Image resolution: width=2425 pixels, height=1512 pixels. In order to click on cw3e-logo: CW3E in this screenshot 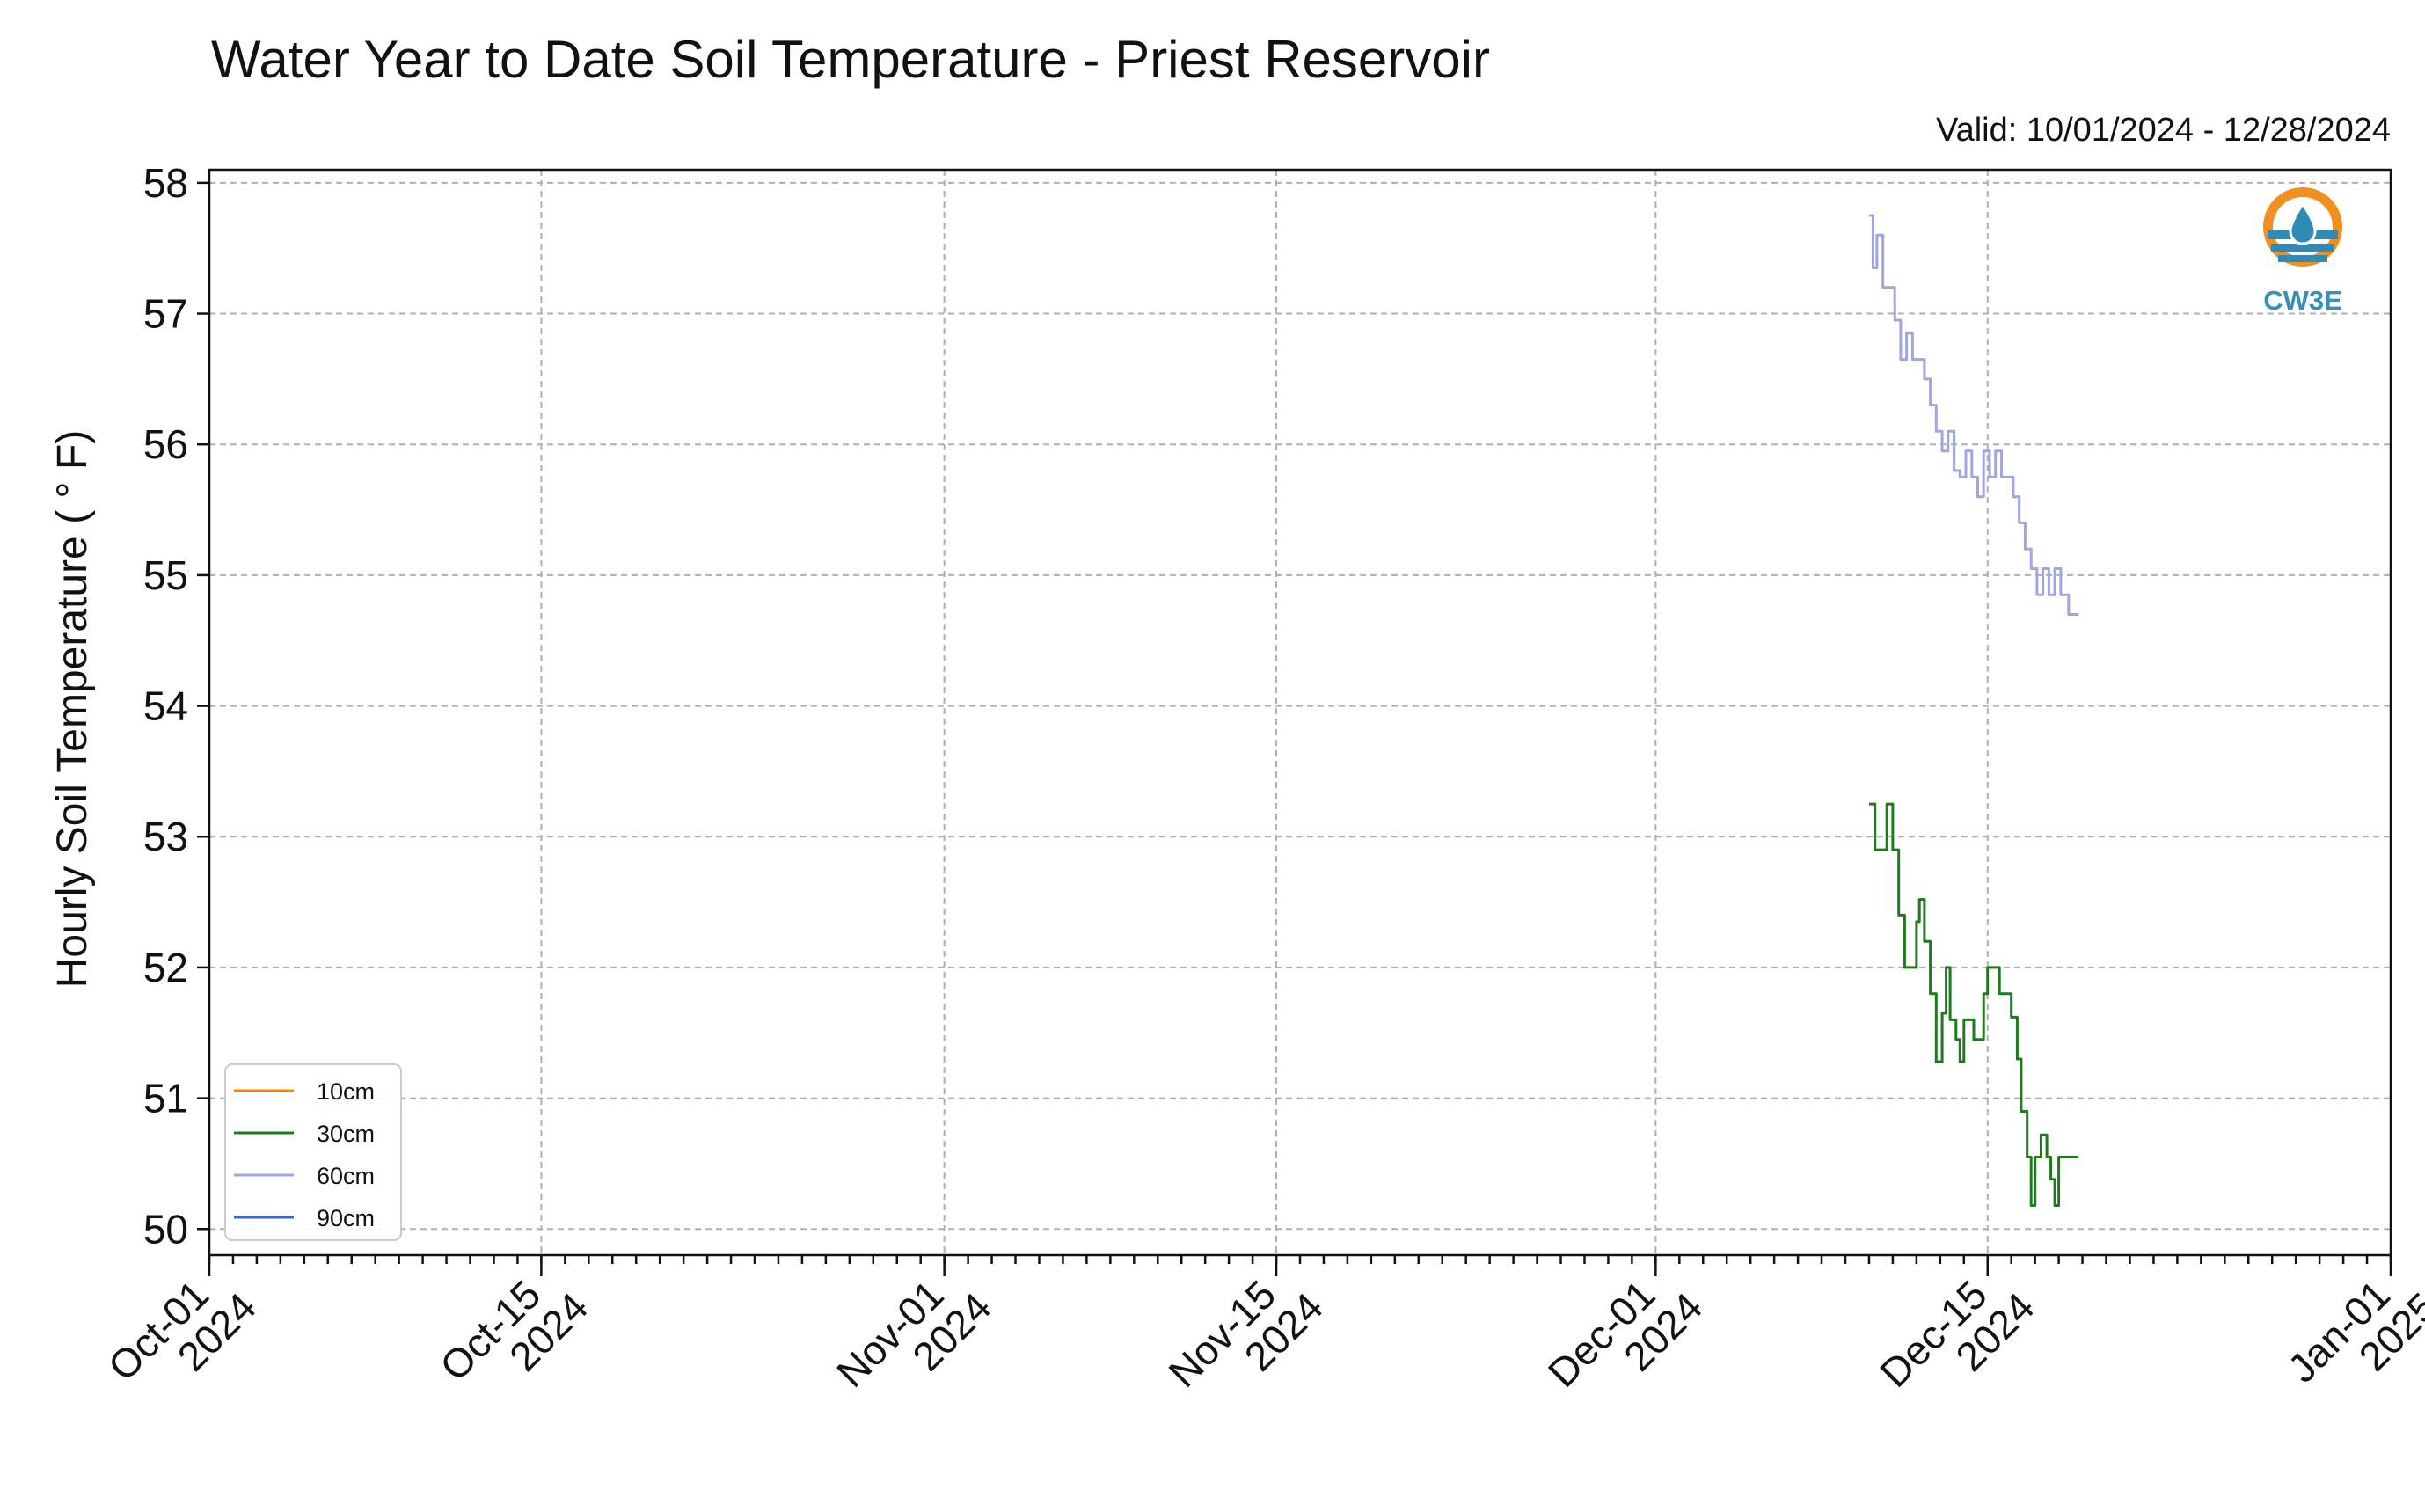, I will do `click(2302, 251)`.